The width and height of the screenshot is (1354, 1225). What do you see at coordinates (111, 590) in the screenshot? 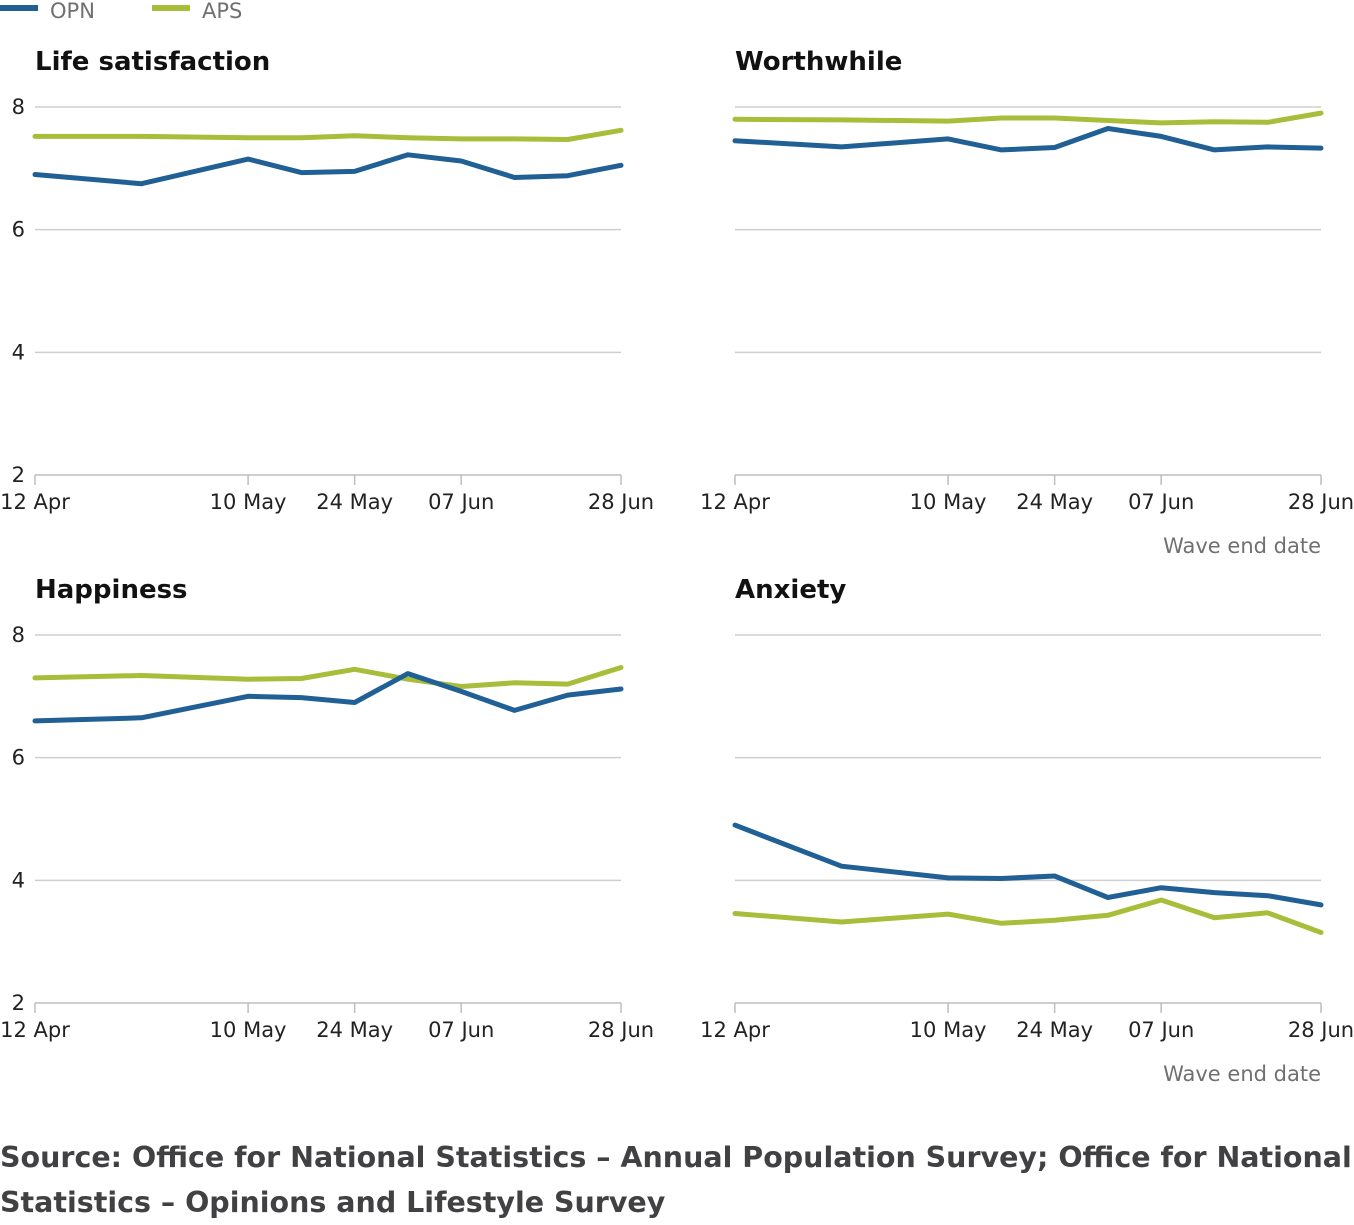
I see `panel-title-happiness: Happiness` at bounding box center [111, 590].